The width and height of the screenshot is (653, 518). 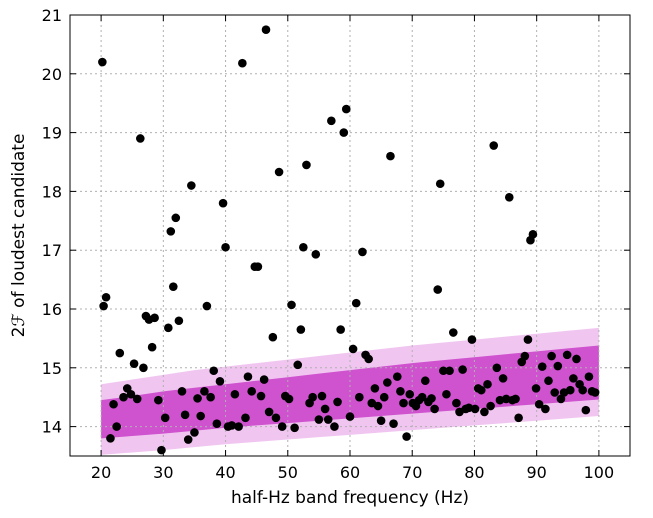 I want to click on x-tick-label: 40, so click(x=225, y=472).